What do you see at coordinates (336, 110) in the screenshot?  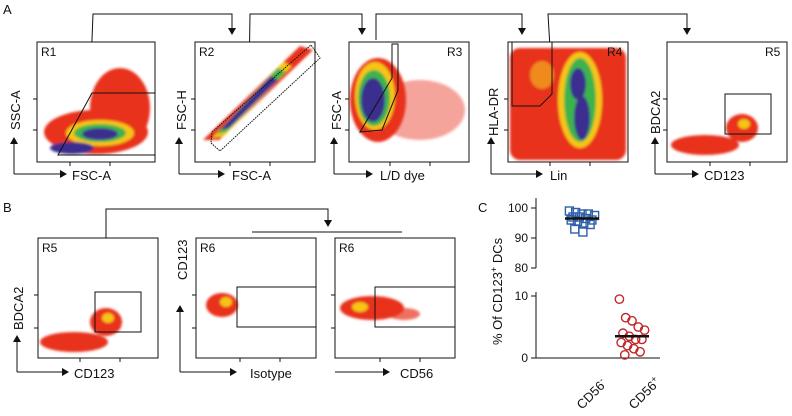 I see `y-axis-label: FSC-A` at bounding box center [336, 110].